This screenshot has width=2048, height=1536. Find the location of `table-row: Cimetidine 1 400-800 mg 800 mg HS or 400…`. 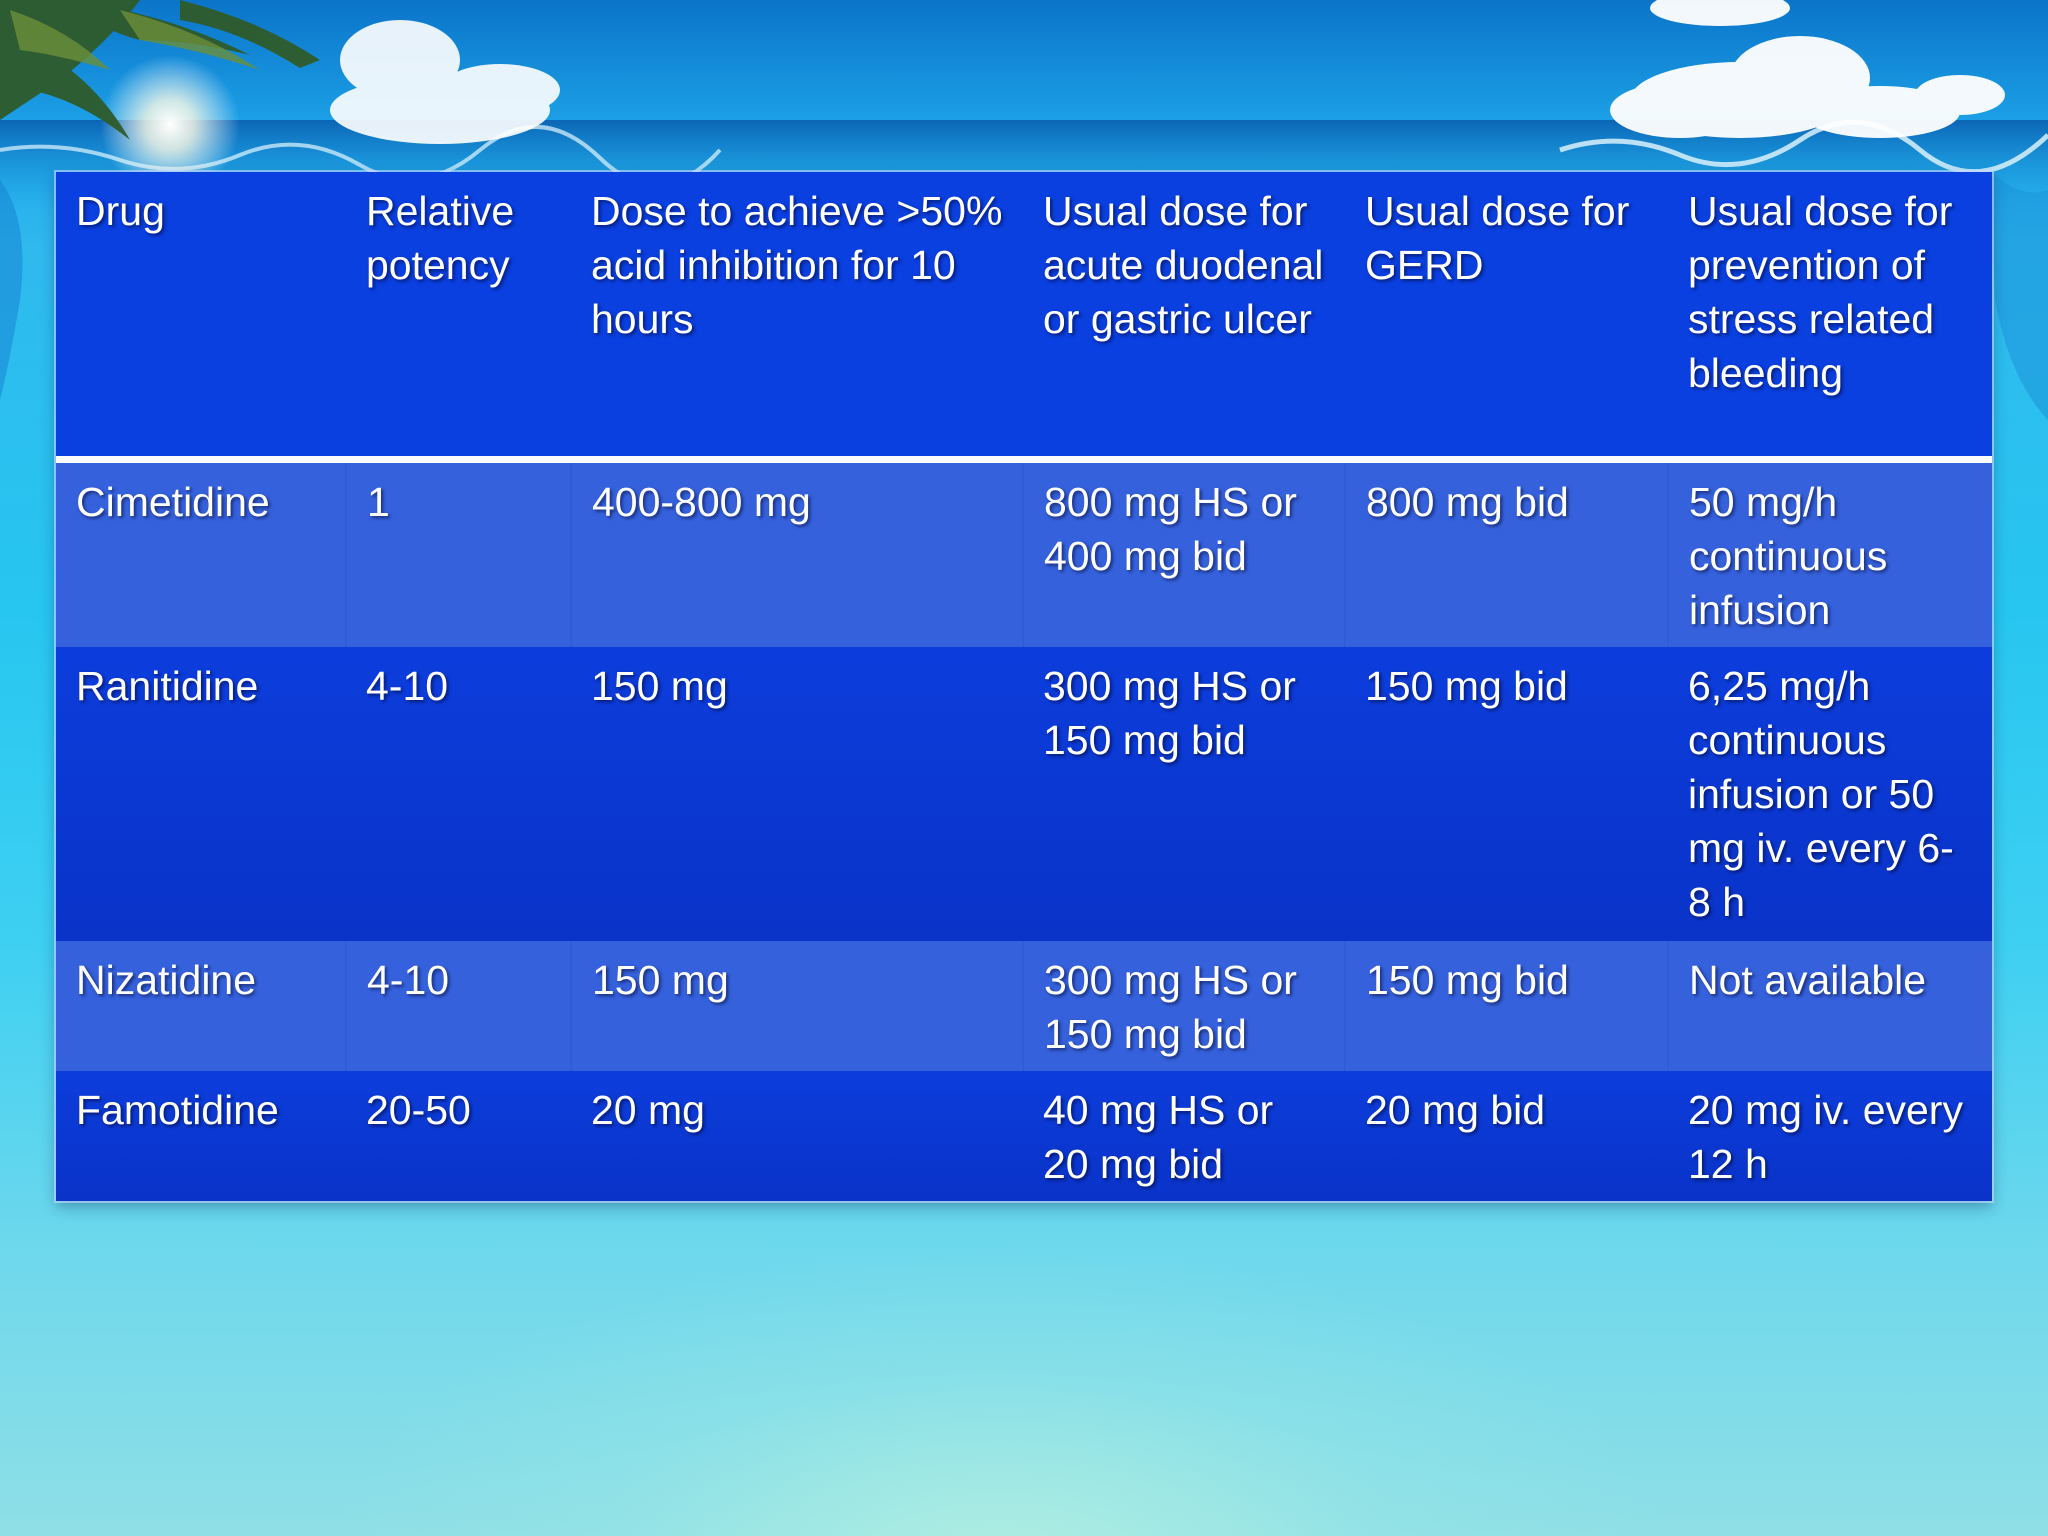

table-row: Cimetidine 1 400-800 mg 800 mg HS or 400… is located at coordinates (1024, 553).